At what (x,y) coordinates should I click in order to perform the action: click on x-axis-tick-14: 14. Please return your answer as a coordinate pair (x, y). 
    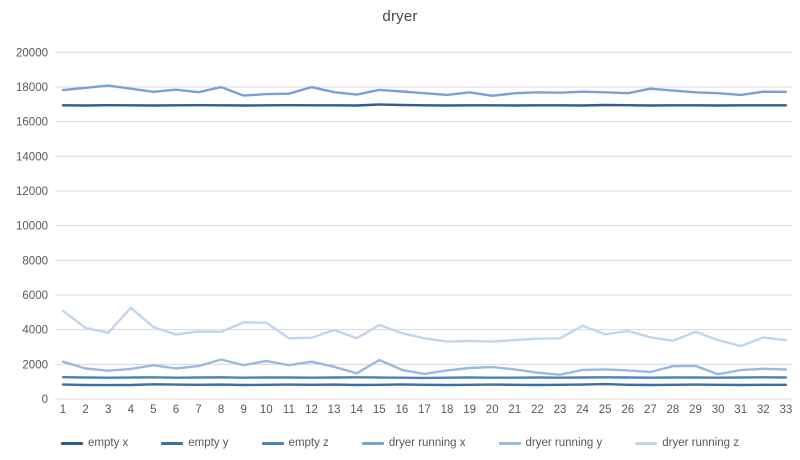
    Looking at the image, I should click on (356, 410).